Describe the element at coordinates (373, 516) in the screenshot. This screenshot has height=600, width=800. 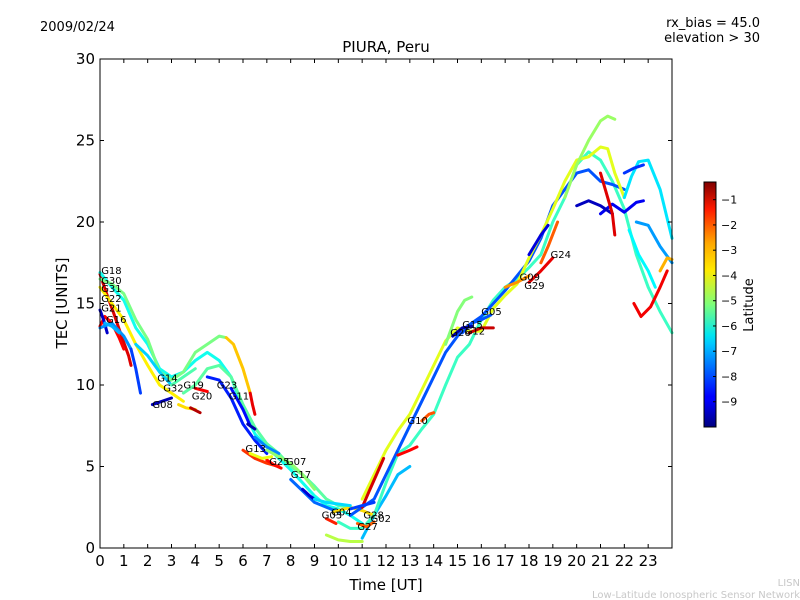
I see `sat-label-g28: G28` at that location.